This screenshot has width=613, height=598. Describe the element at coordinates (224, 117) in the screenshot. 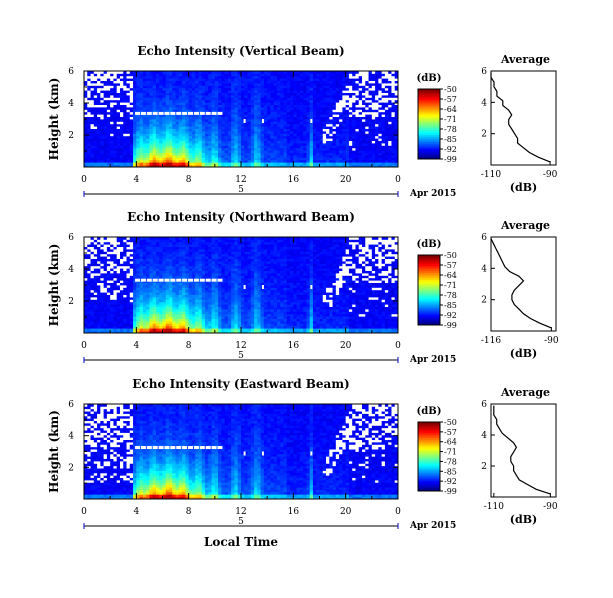

I see `layer-dashes` at that location.